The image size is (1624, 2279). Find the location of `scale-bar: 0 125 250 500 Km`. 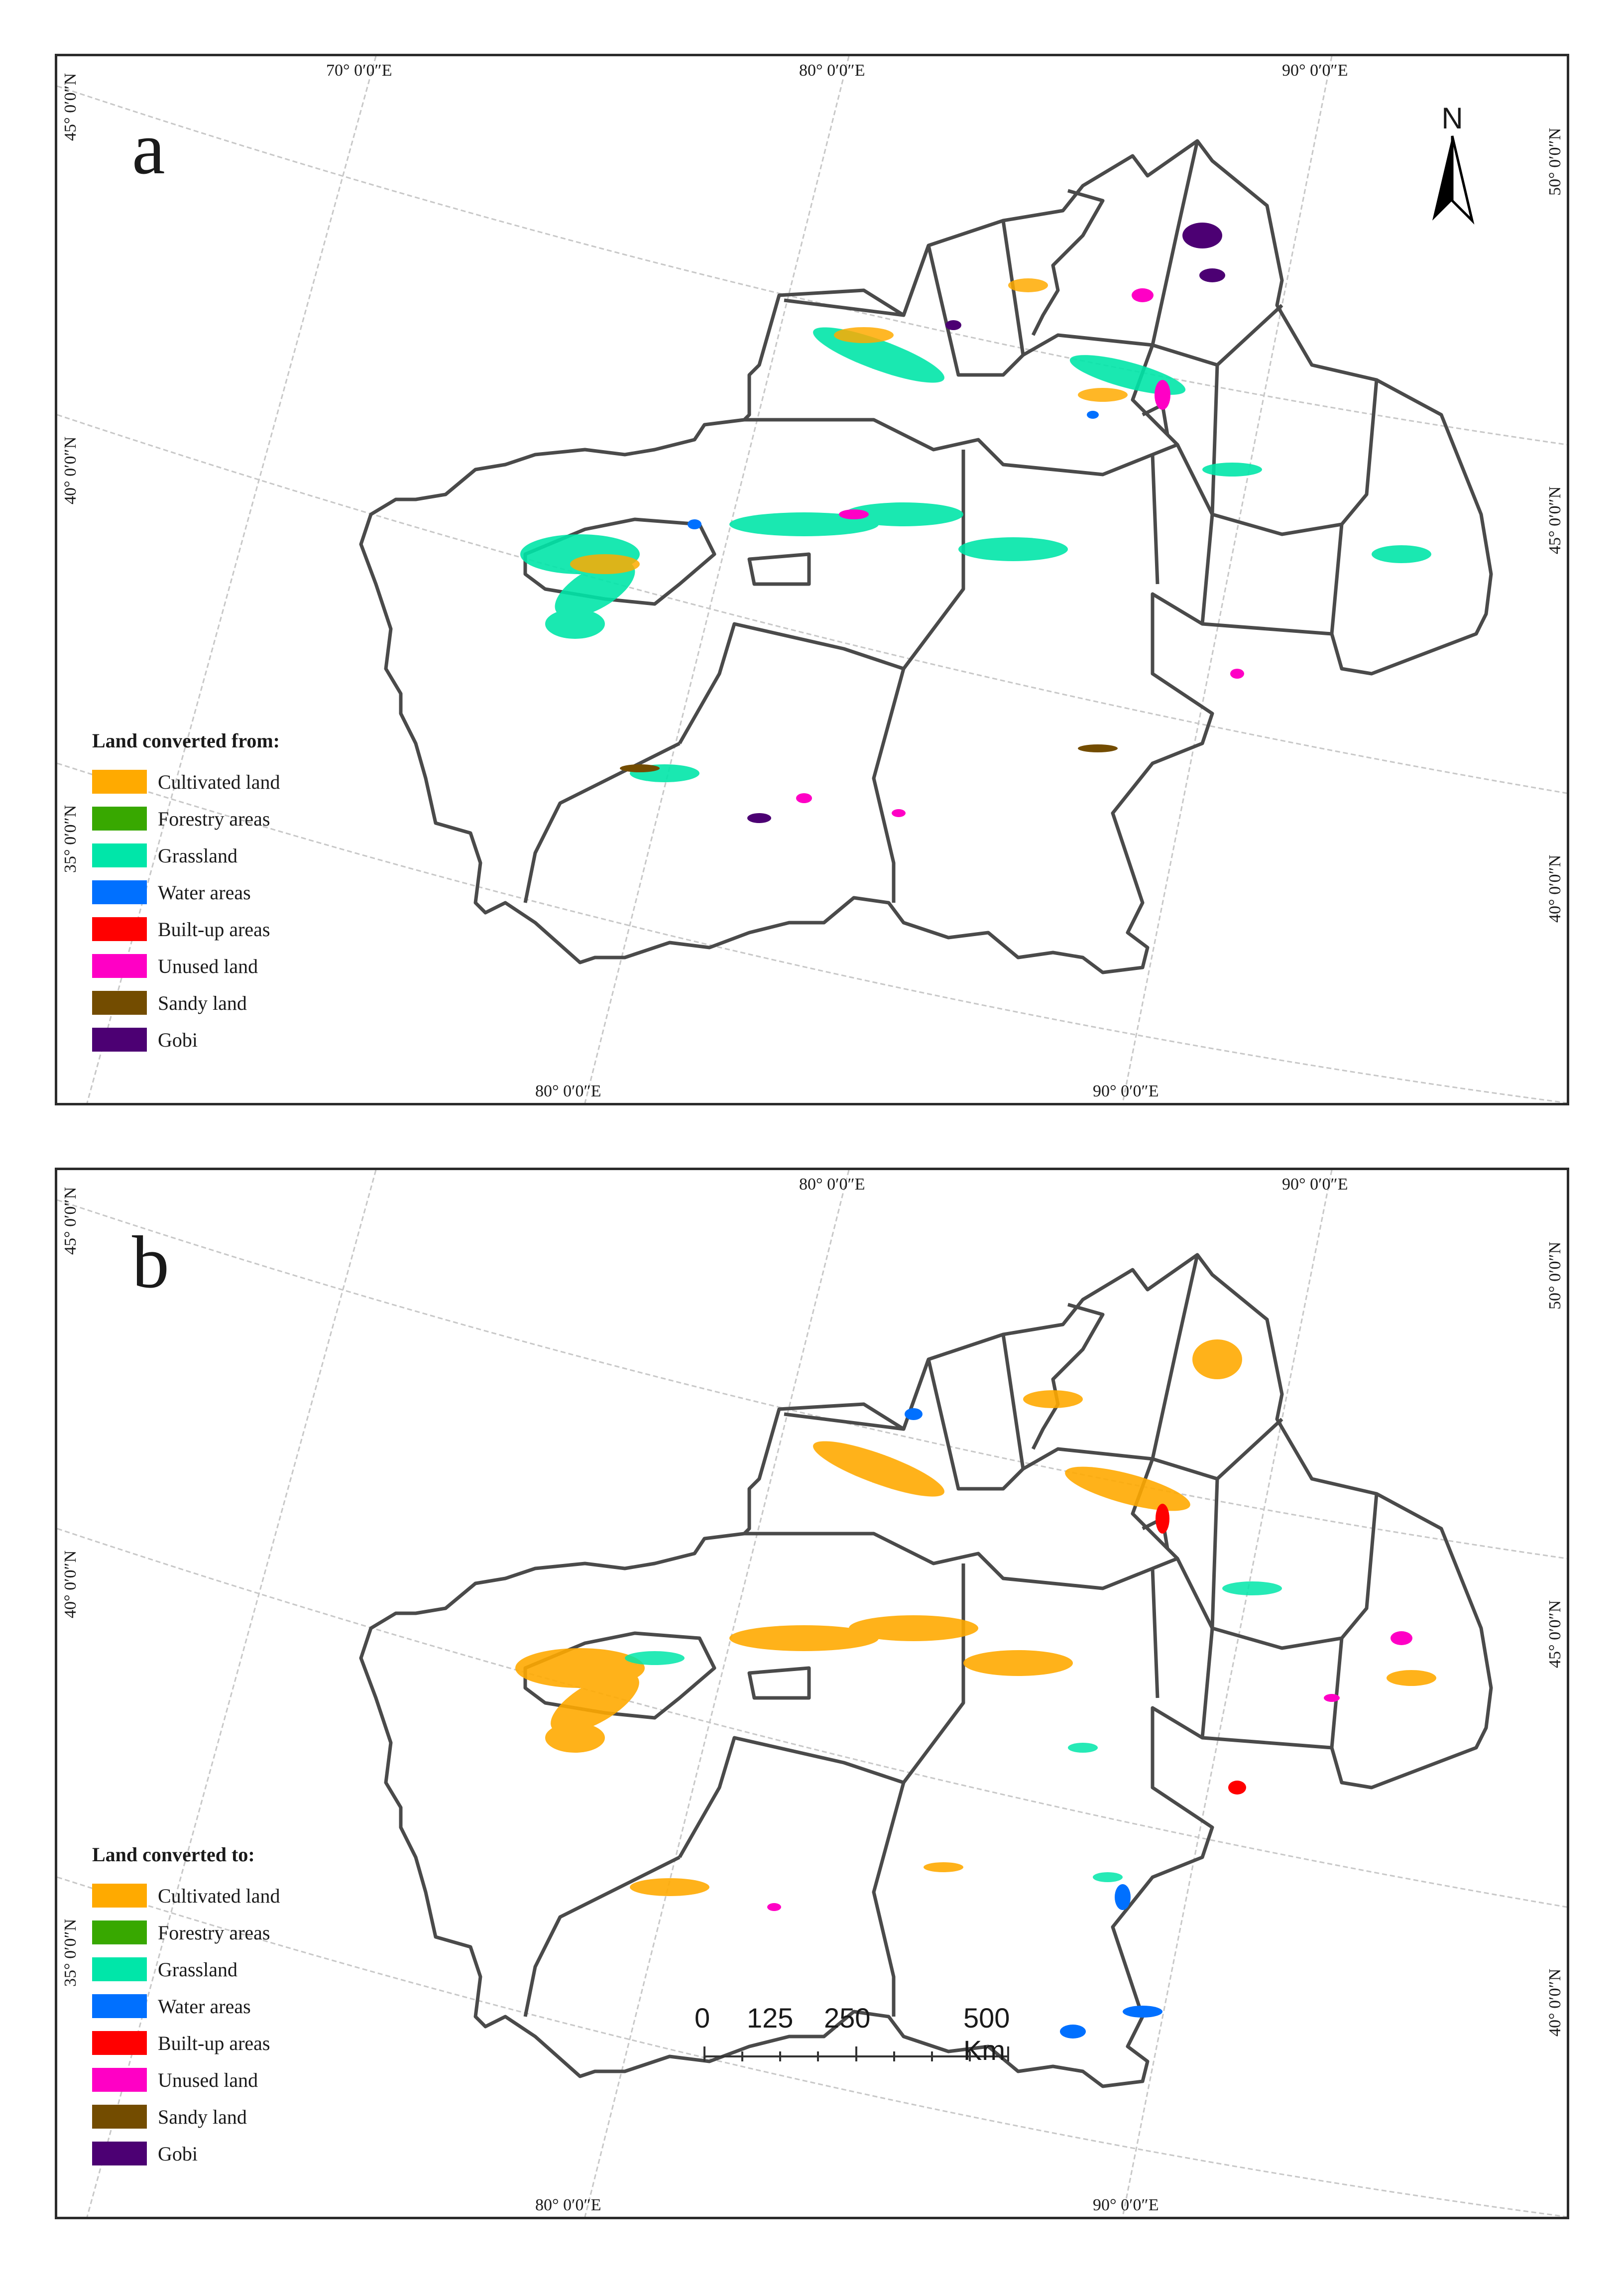

scale-bar: 0 125 250 500 Km is located at coordinates (854, 2046).